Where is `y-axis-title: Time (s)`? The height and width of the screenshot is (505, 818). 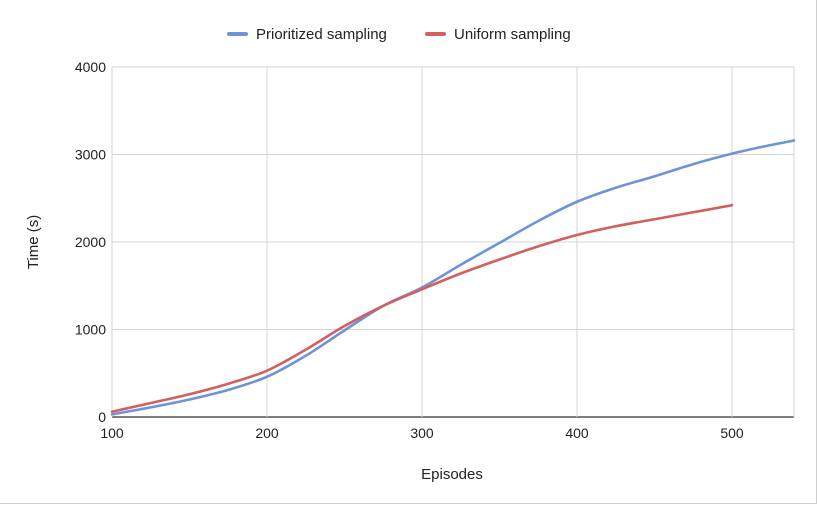 y-axis-title: Time (s) is located at coordinates (33, 242).